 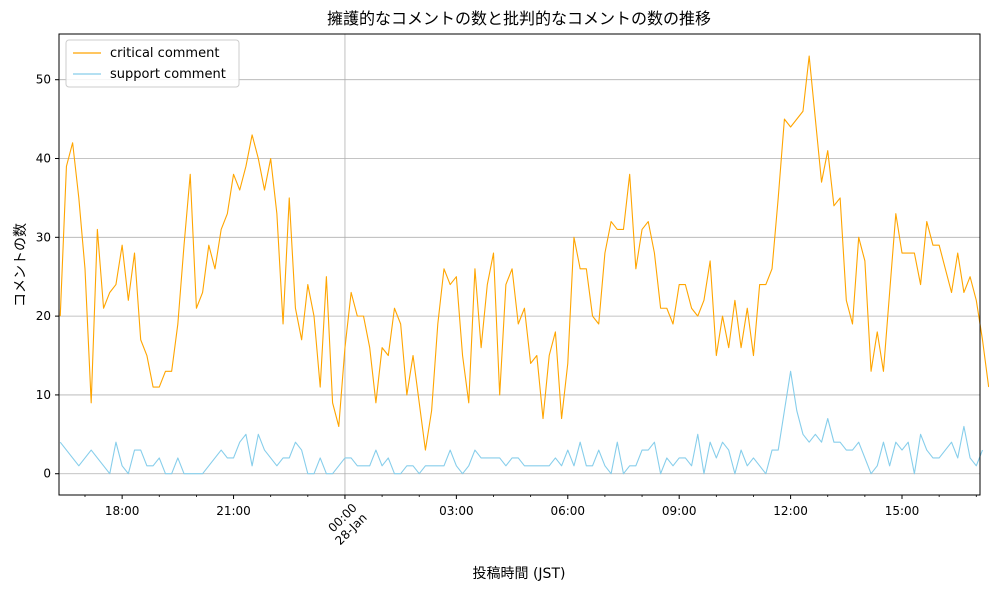 I want to click on x-tick-label: 12:00, so click(x=790, y=511).